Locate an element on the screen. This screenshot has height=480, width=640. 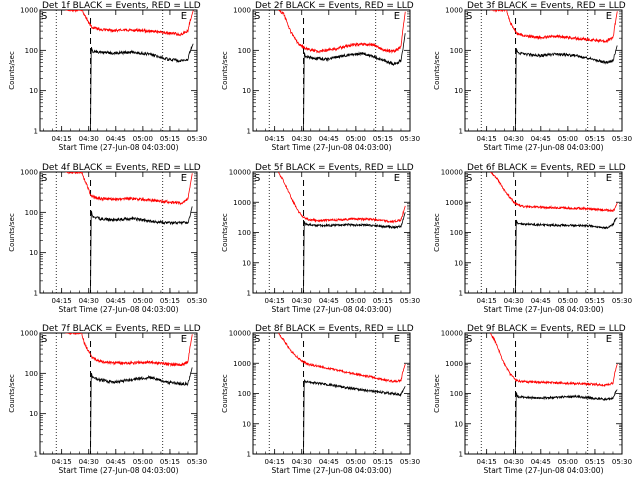
panel-title: Det 8f BLACK = Events, RED = LLD is located at coordinates (334, 329).